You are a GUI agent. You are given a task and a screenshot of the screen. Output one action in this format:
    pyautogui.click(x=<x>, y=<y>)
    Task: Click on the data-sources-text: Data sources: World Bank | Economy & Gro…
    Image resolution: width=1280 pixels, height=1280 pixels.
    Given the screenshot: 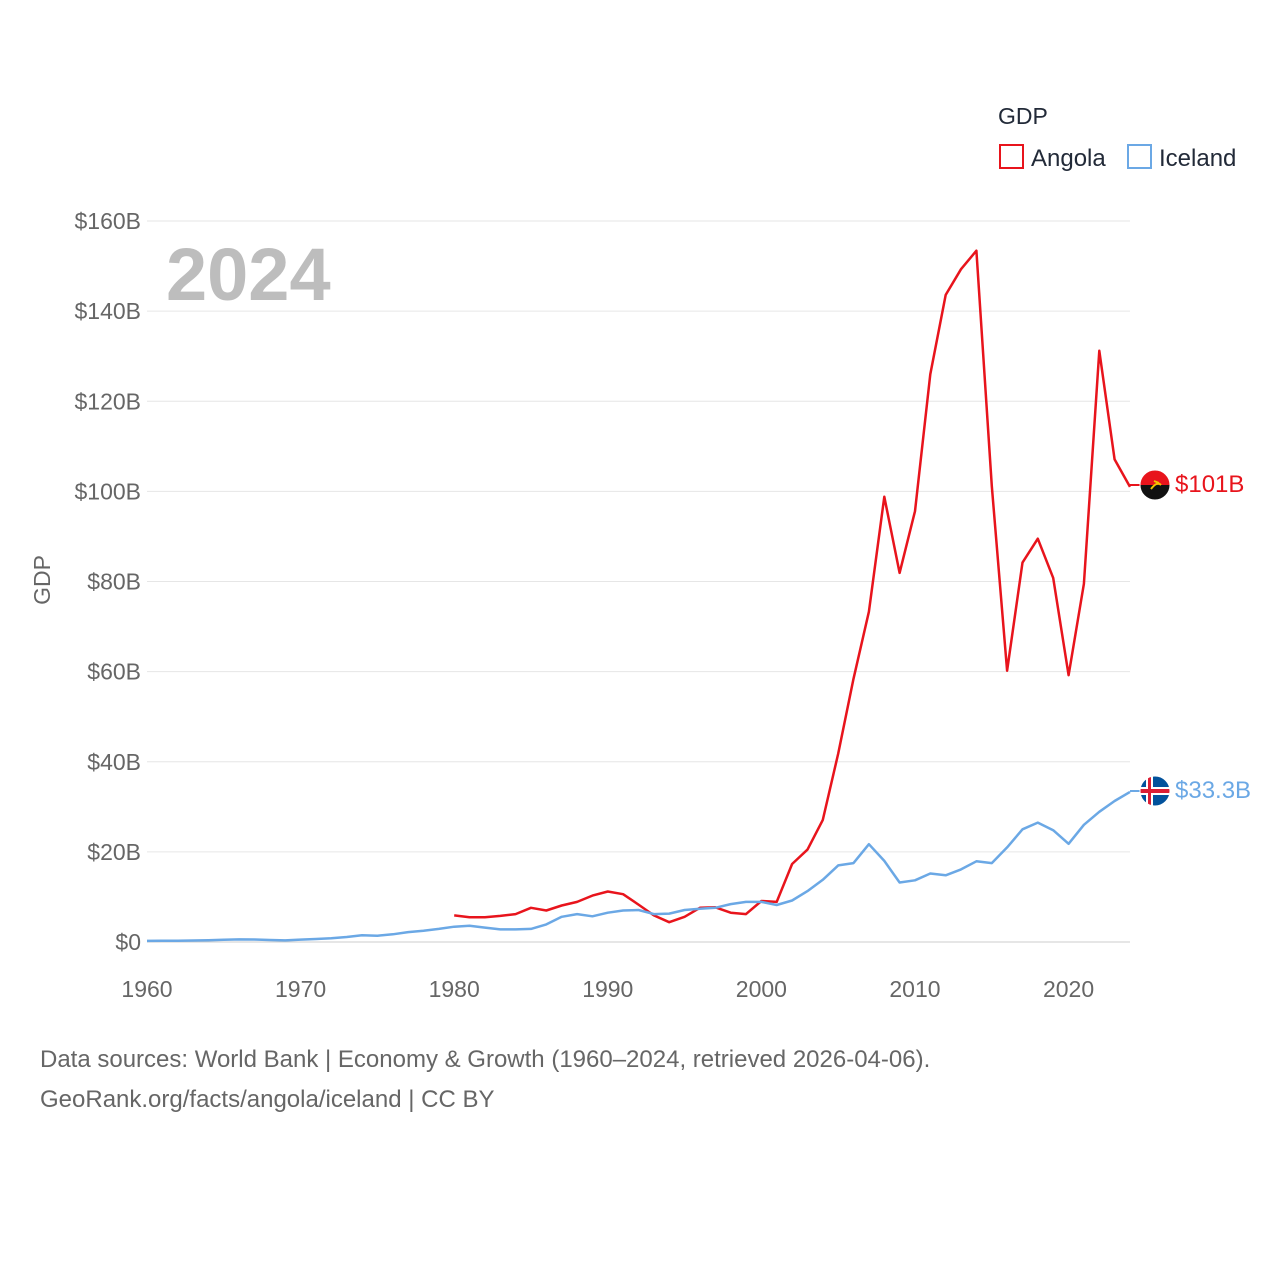 What is the action you would take?
    pyautogui.click(x=485, y=1059)
    